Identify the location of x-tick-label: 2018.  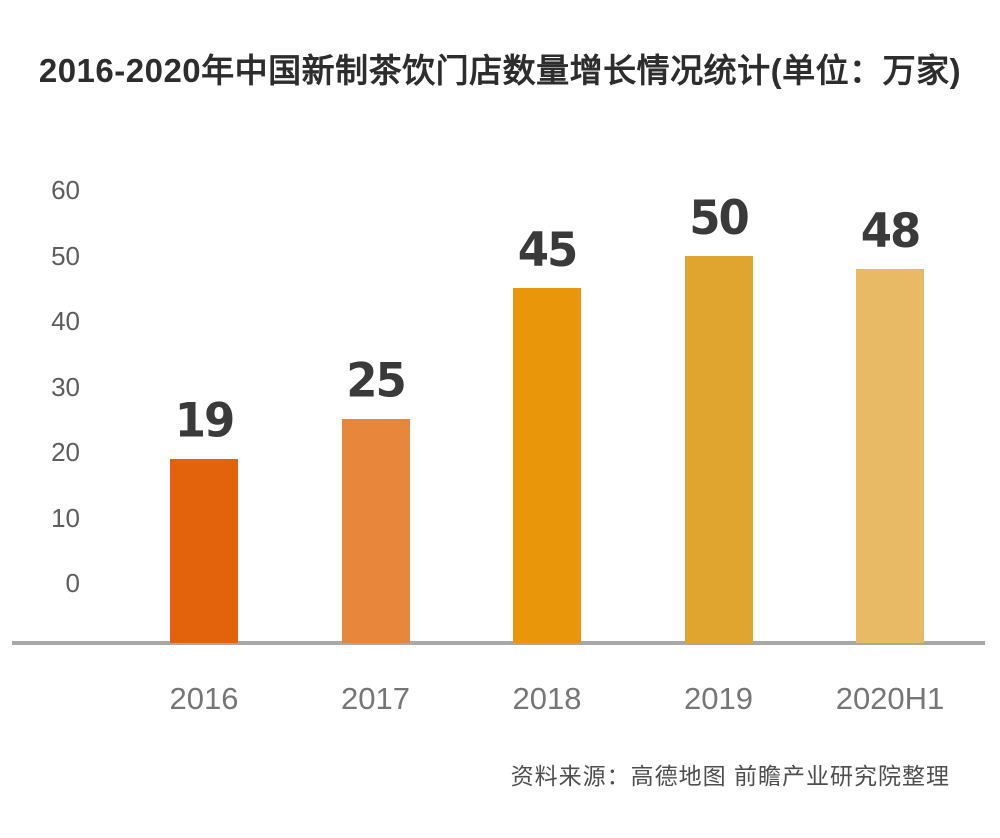
(547, 698).